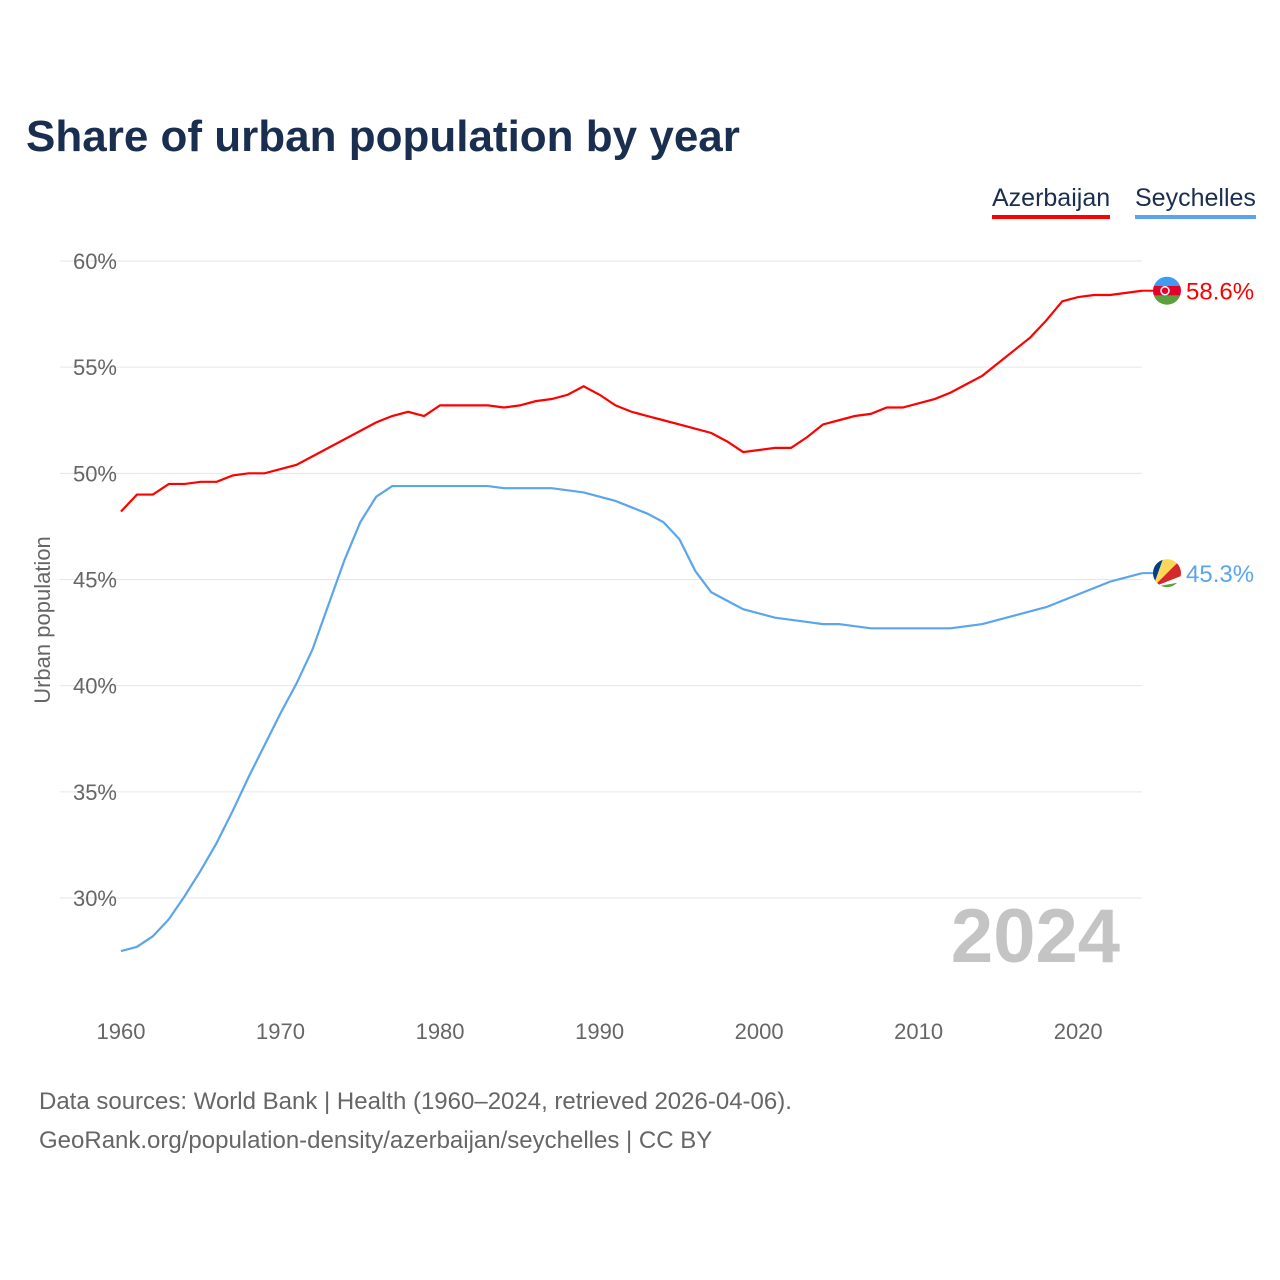 The height and width of the screenshot is (1280, 1280). What do you see at coordinates (121, 1031) in the screenshot?
I see `x-tick-label: 1960` at bounding box center [121, 1031].